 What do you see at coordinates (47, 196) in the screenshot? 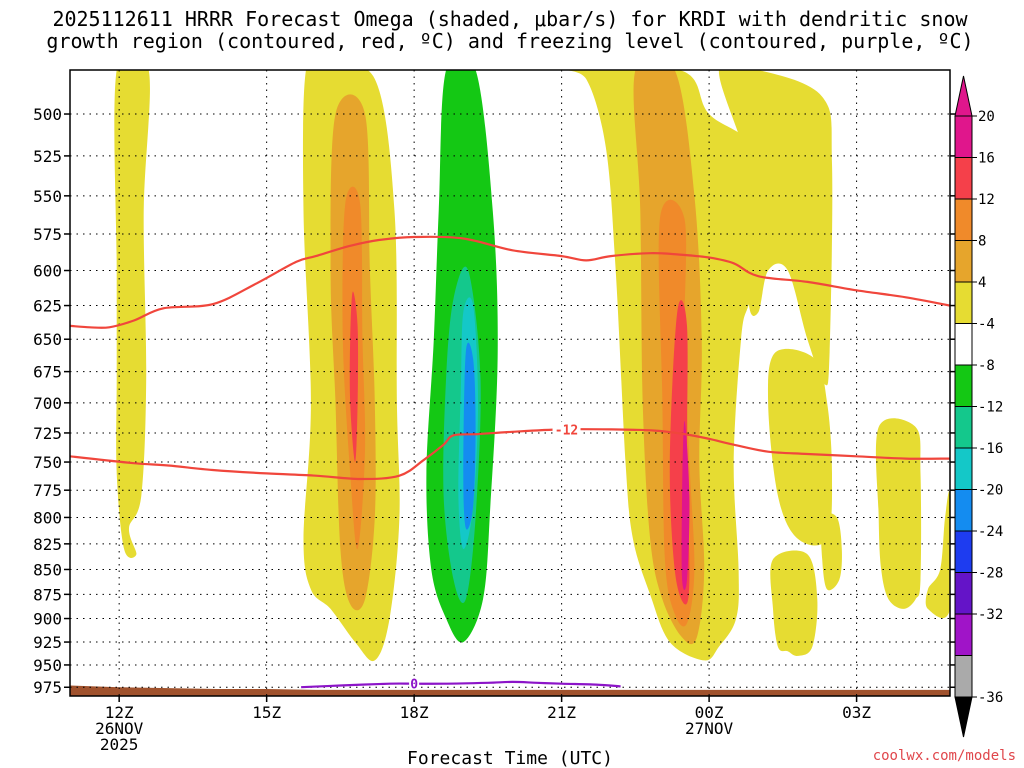
I see `y-tick-label: 550` at bounding box center [47, 196].